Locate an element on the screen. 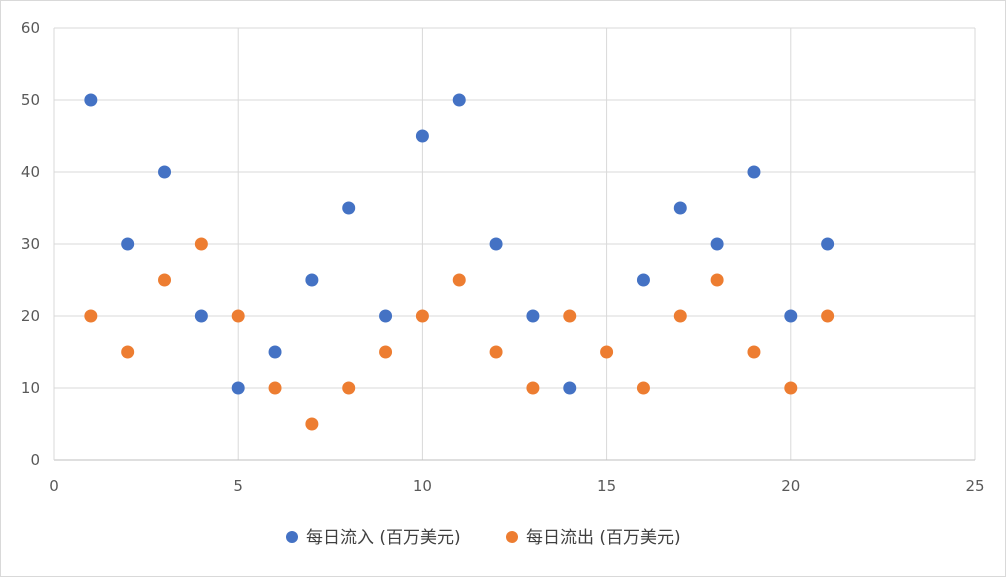 This screenshot has height=577, width=1006. x-tick-labels: 0 5 10 15 20 25 is located at coordinates (516, 486).